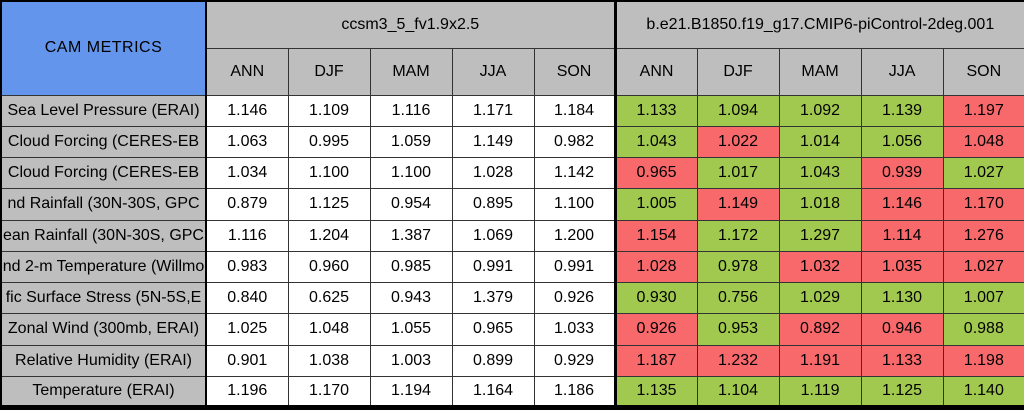  What do you see at coordinates (247, 204) in the screenshot?
I see `metric-value-cell: 0.879` at bounding box center [247, 204].